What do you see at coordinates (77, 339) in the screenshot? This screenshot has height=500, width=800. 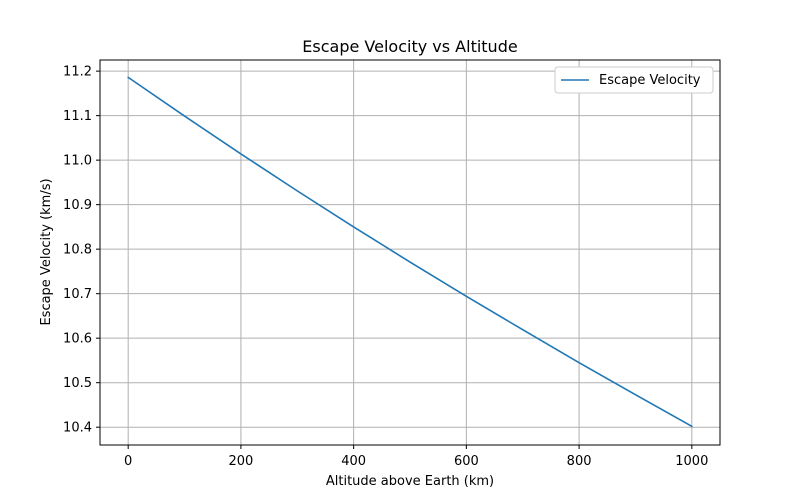 I see `y-tick-label: 10.6` at bounding box center [77, 339].